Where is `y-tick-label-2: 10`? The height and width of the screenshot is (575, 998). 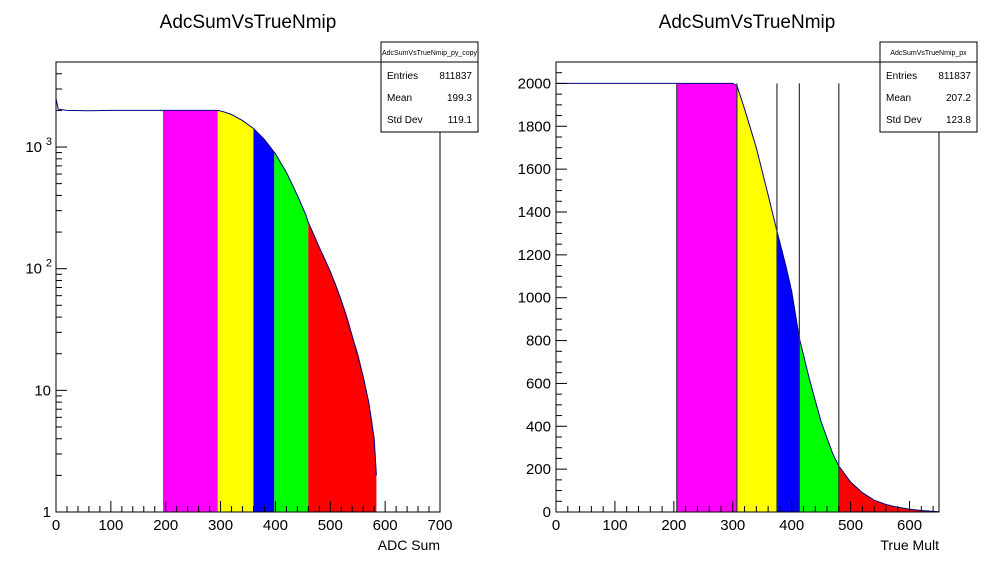
y-tick-label-2: 10 is located at coordinates (33, 269).